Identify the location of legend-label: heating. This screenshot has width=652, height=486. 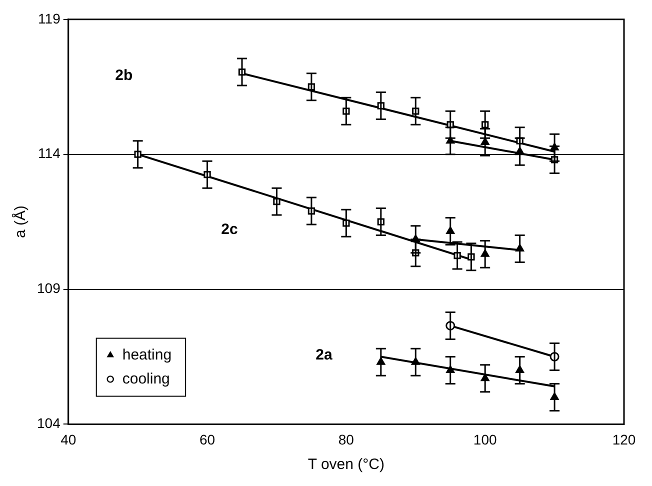
(147, 355).